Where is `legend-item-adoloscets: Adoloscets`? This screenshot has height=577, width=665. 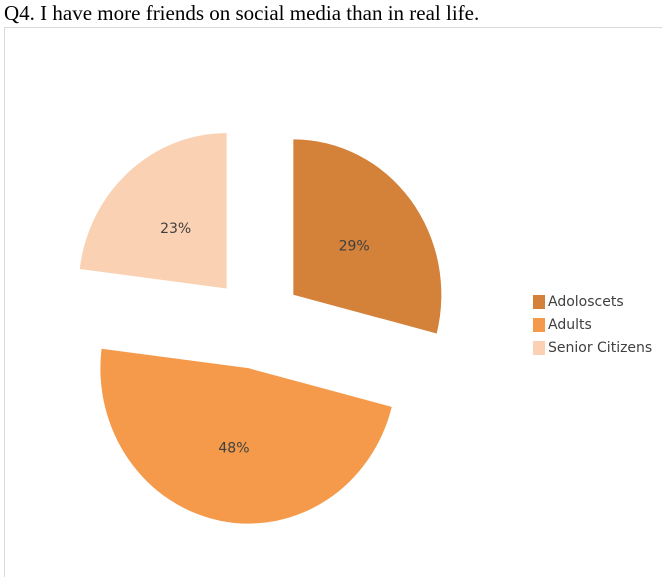 legend-item-adoloscets: Adoloscets is located at coordinates (592, 301).